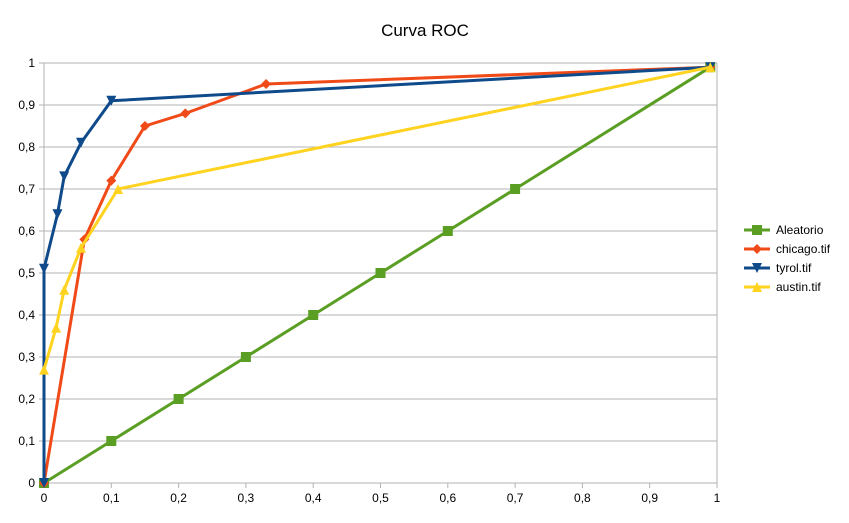 This screenshot has width=849, height=523. What do you see at coordinates (757, 287) in the screenshot?
I see `legend-marker-austin` at bounding box center [757, 287].